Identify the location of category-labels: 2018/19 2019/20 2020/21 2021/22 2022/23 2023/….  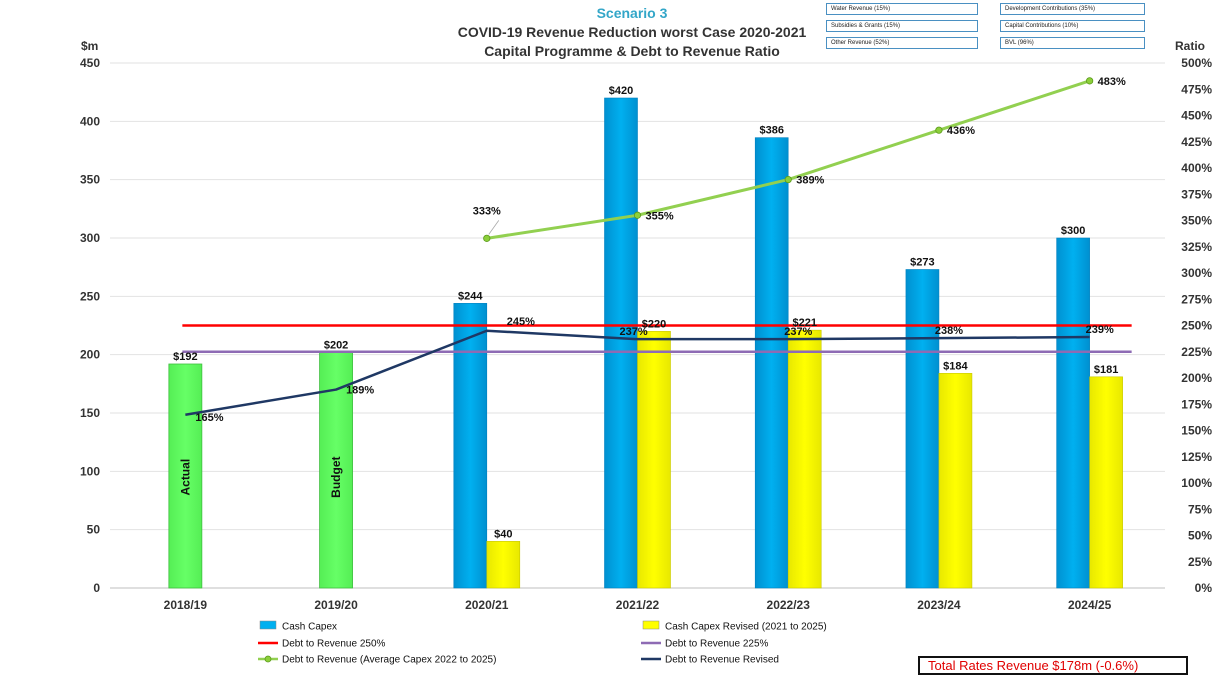
(638, 605).